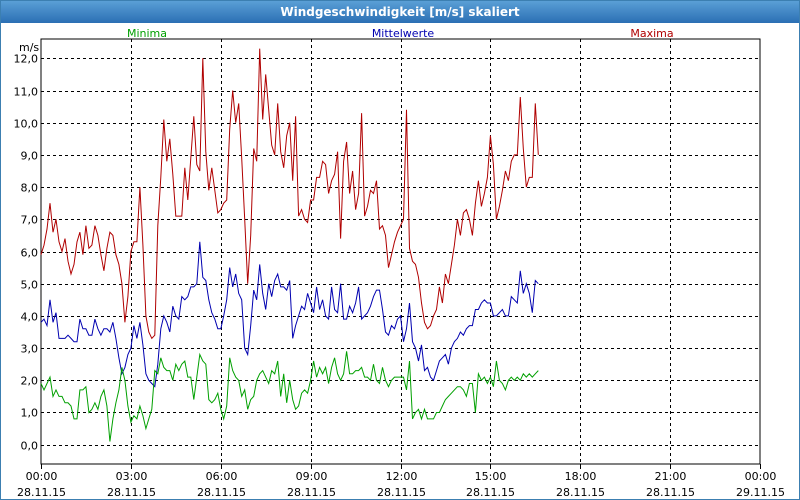 The height and width of the screenshot is (500, 800). Describe the element at coordinates (222, 476) in the screenshot. I see `x-tick-time: 06:00` at that location.